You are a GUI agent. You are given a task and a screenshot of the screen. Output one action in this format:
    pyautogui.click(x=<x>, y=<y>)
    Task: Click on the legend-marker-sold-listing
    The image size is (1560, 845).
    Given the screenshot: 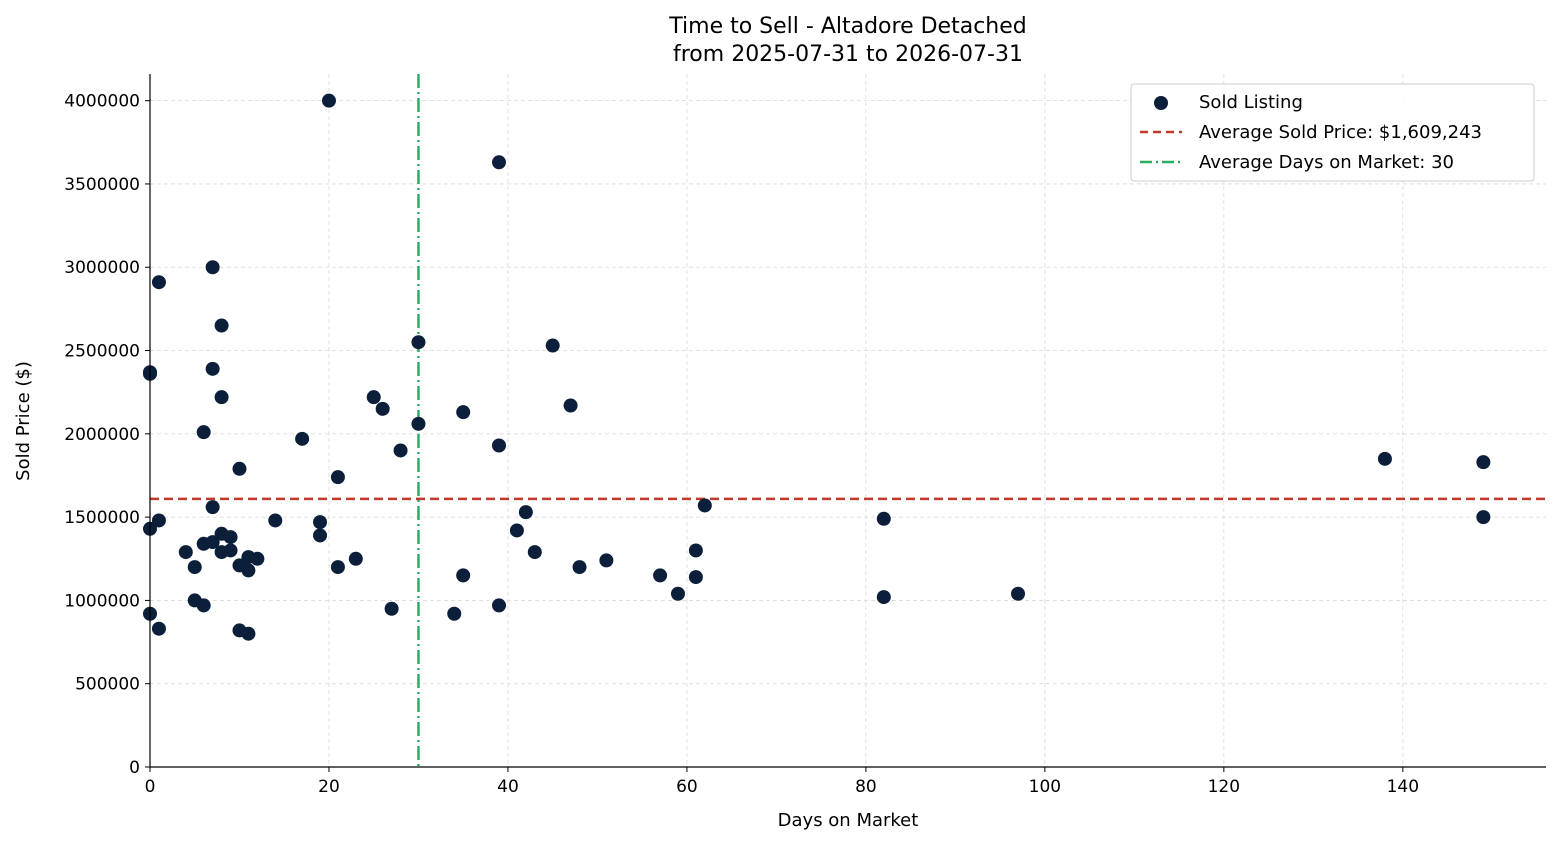 What is the action you would take?
    pyautogui.click(x=1161, y=103)
    